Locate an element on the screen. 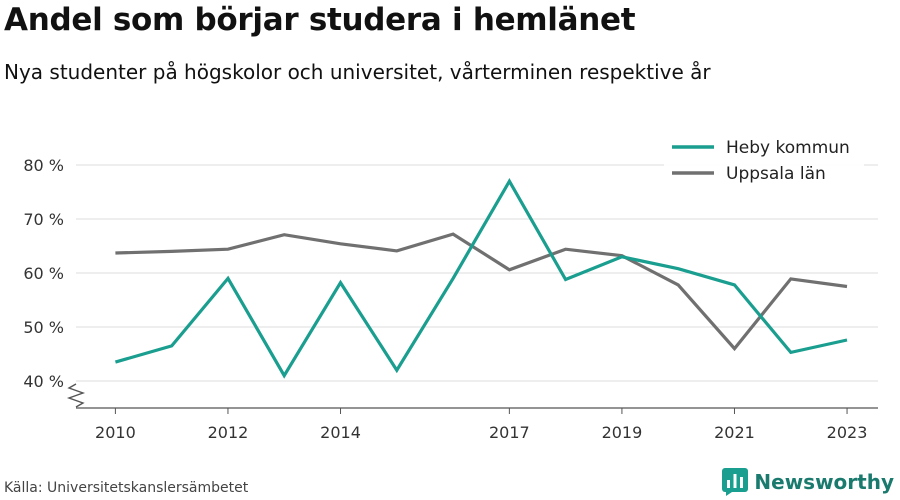 This screenshot has width=900, height=500. y-tick-label: 70 % is located at coordinates (43, 219).